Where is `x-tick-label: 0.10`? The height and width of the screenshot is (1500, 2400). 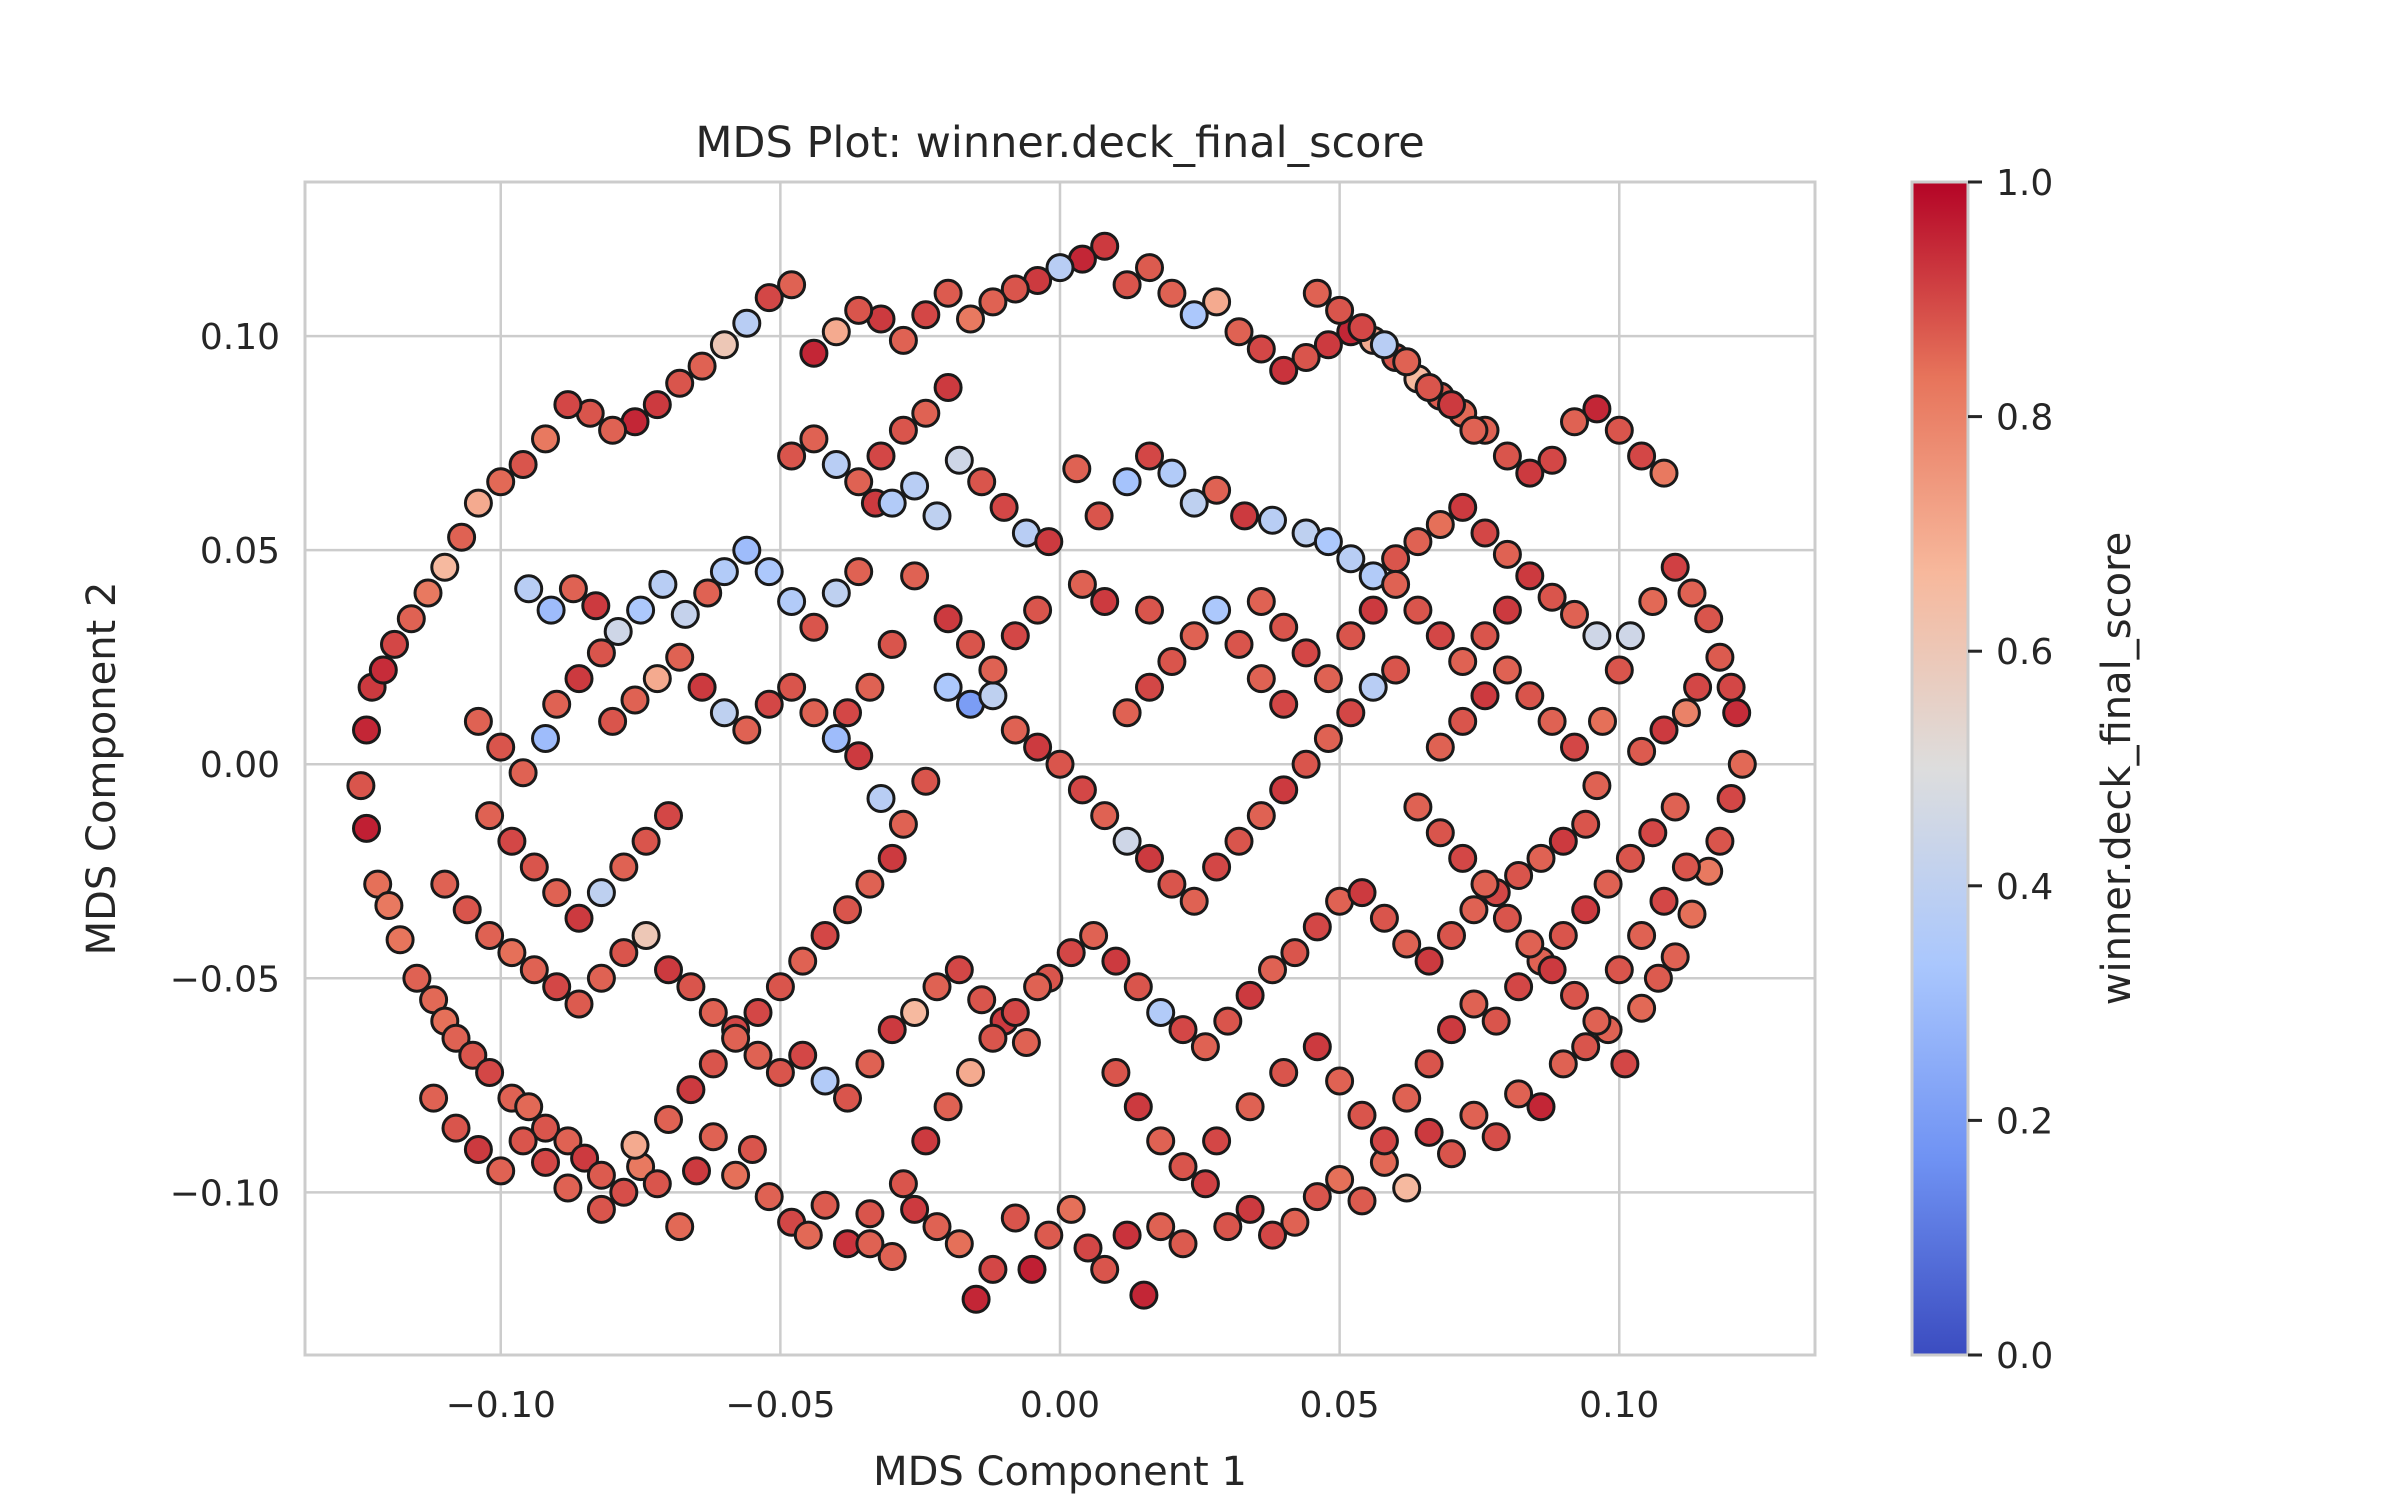 x-tick-label: 0.10 is located at coordinates (1619, 1405).